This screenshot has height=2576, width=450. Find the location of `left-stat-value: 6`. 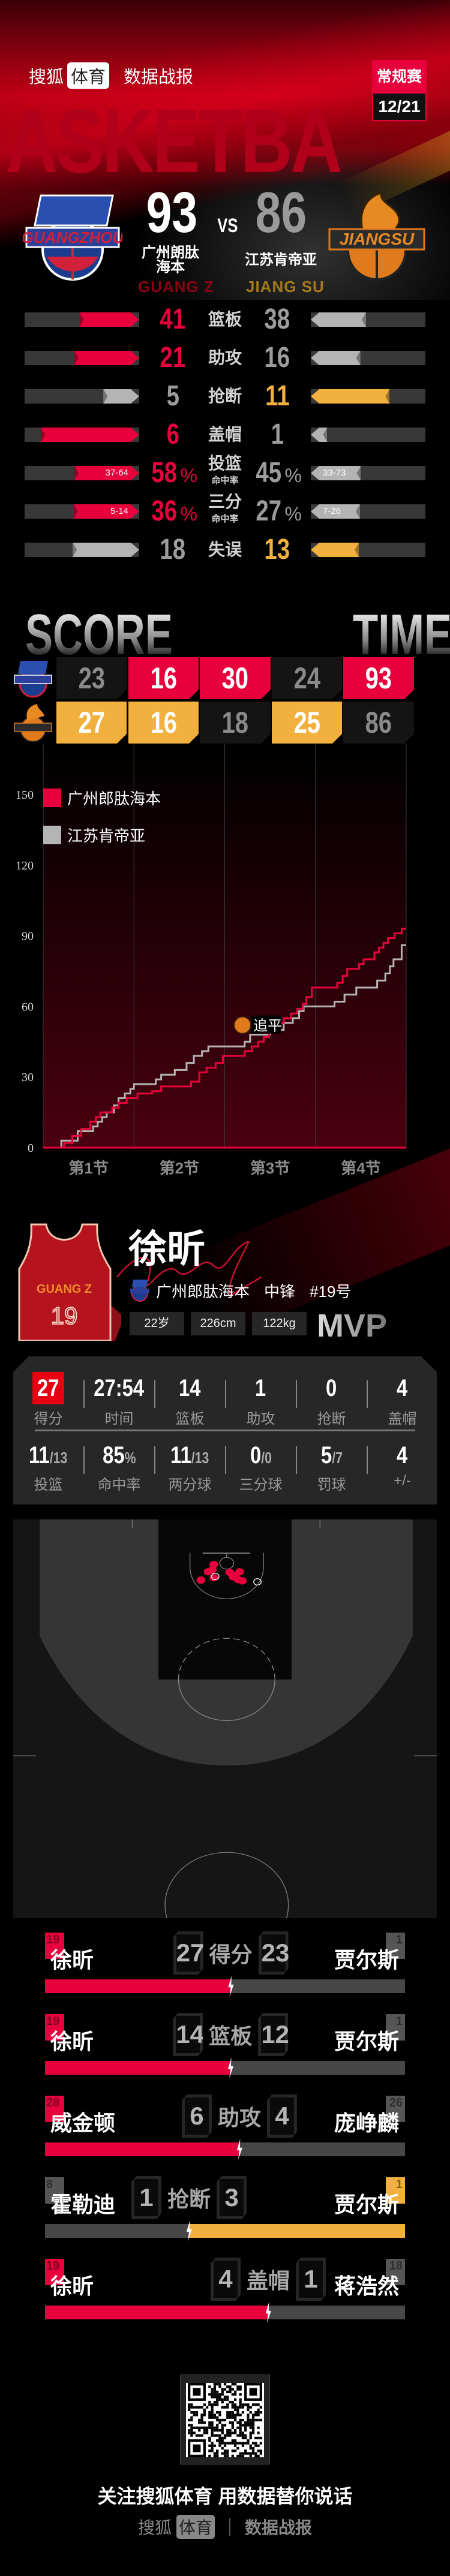

left-stat-value: 6 is located at coordinates (173, 434).